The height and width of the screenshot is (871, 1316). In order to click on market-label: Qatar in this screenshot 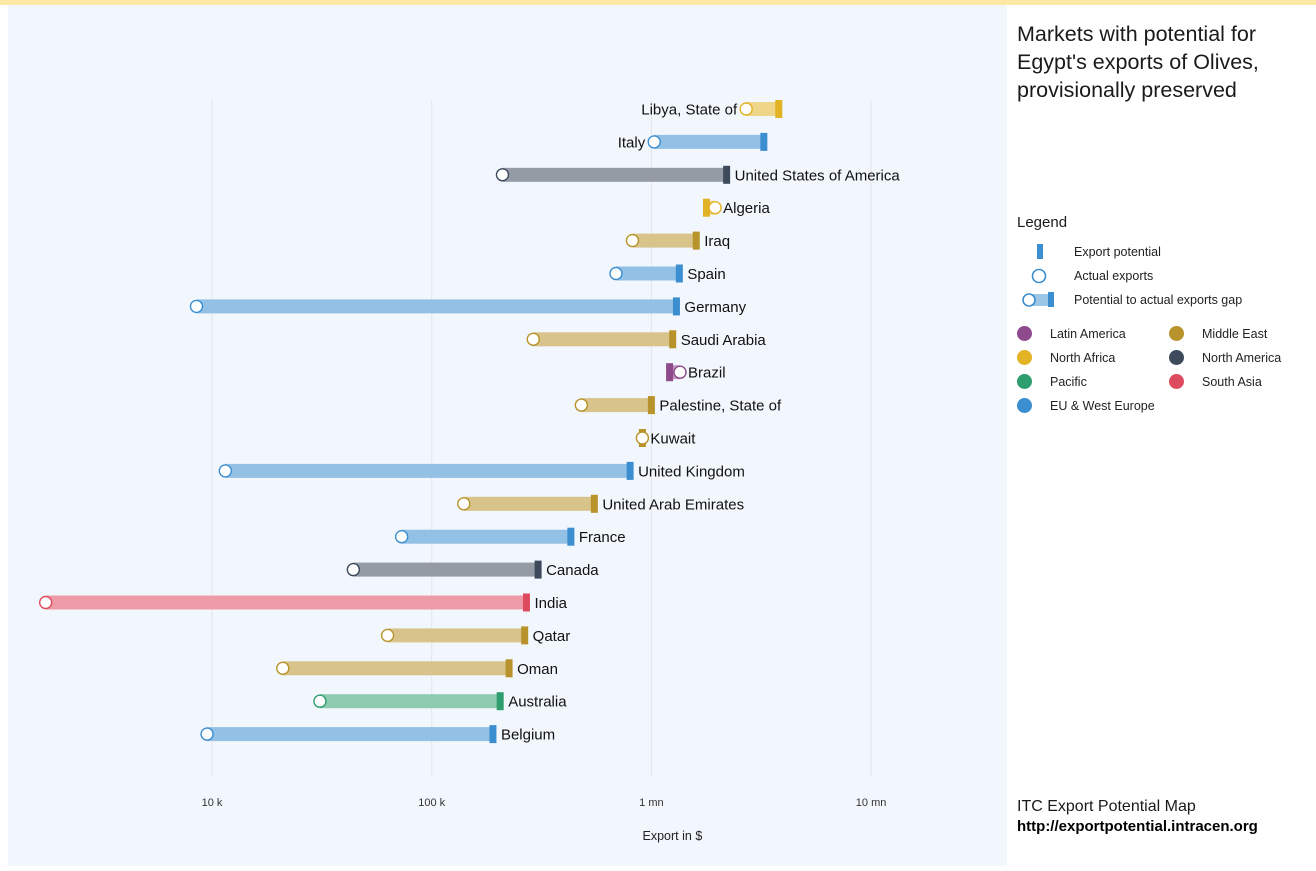, I will do `click(552, 636)`.